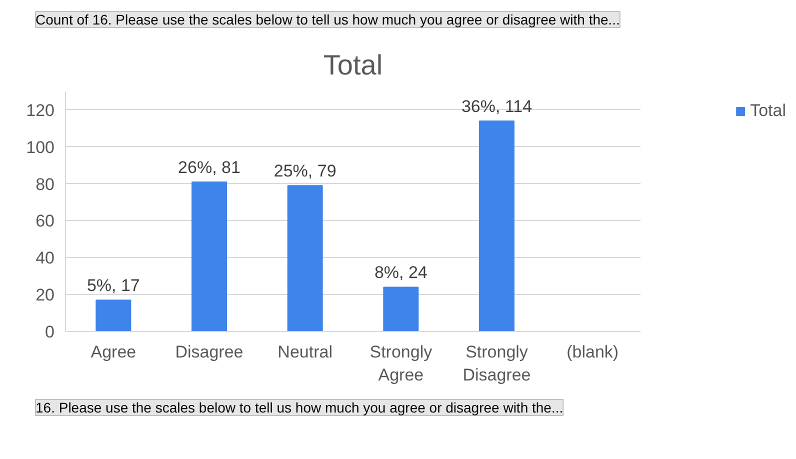  Describe the element at coordinates (40, 147) in the screenshot. I see `y-tick-label: 100` at that location.